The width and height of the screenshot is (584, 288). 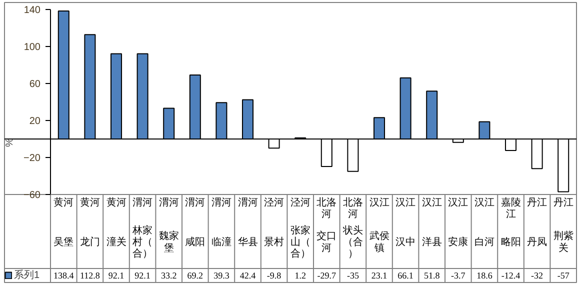 What do you see at coordinates (353, 275) in the screenshot?
I see `data-label: -35` at bounding box center [353, 275].